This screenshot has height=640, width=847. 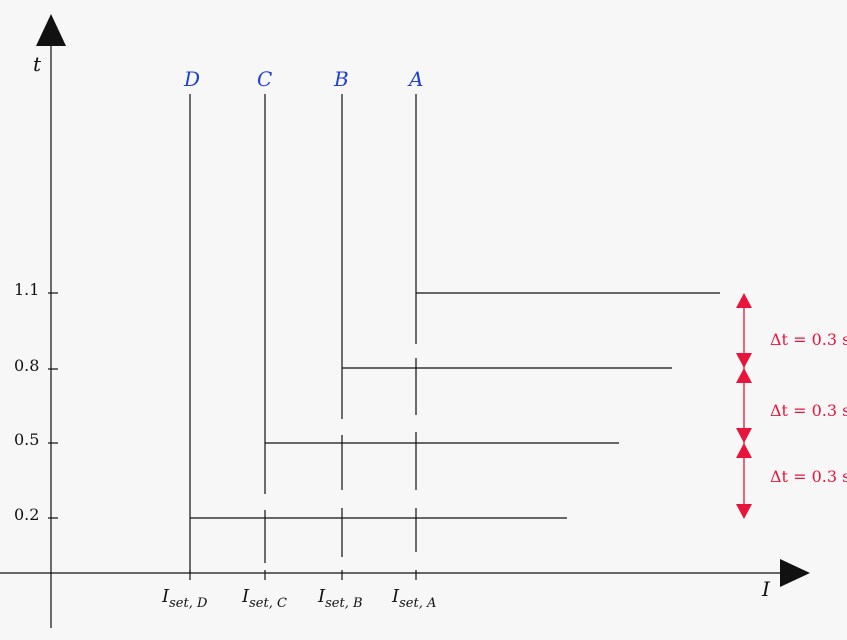 I want to click on iset-label-a: Iset, A, so click(x=413, y=598).